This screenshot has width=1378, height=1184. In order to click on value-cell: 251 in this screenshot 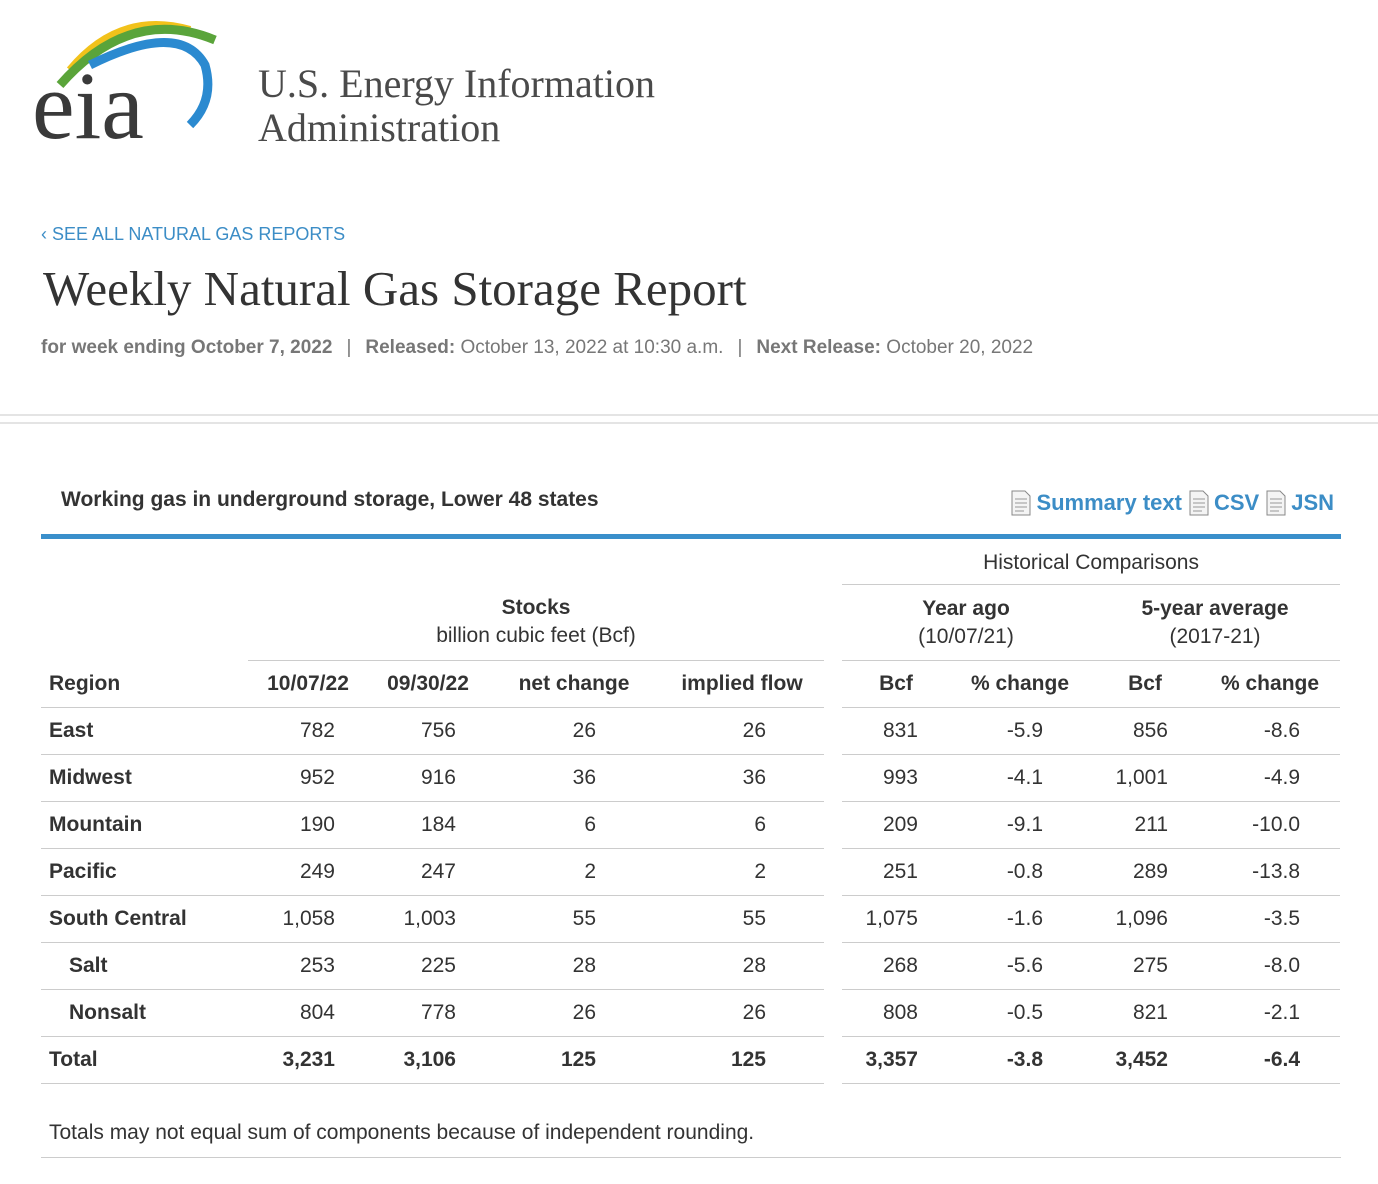, I will do `click(896, 872)`.